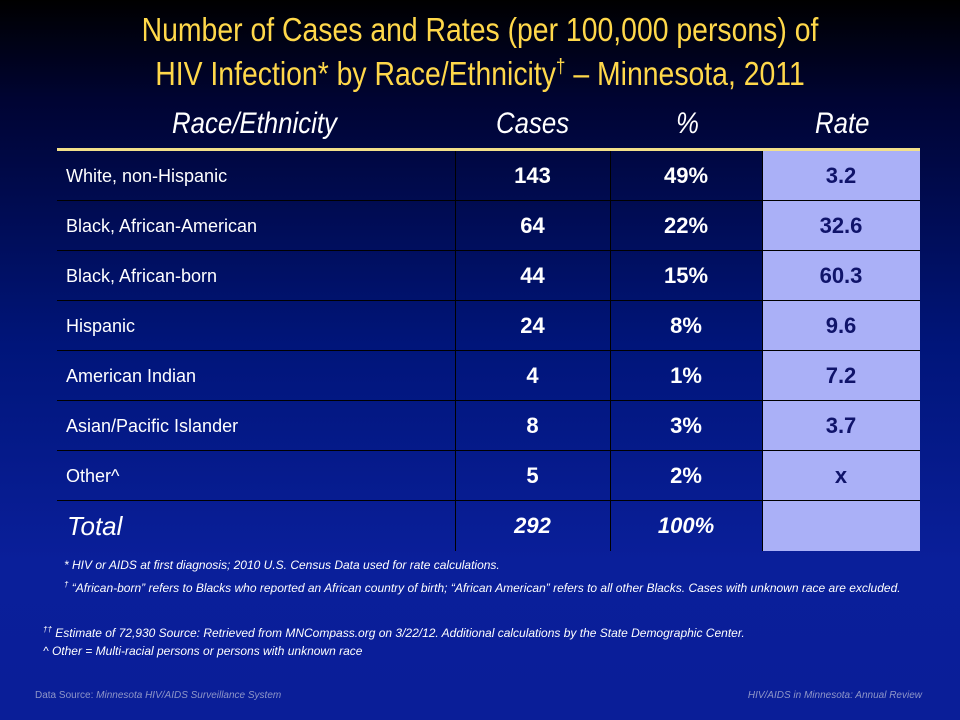 Image resolution: width=960 pixels, height=720 pixels. Describe the element at coordinates (355, 73) in the screenshot. I see `title-line-2-main: HIV Infection* by Race/Ethnicity` at that location.